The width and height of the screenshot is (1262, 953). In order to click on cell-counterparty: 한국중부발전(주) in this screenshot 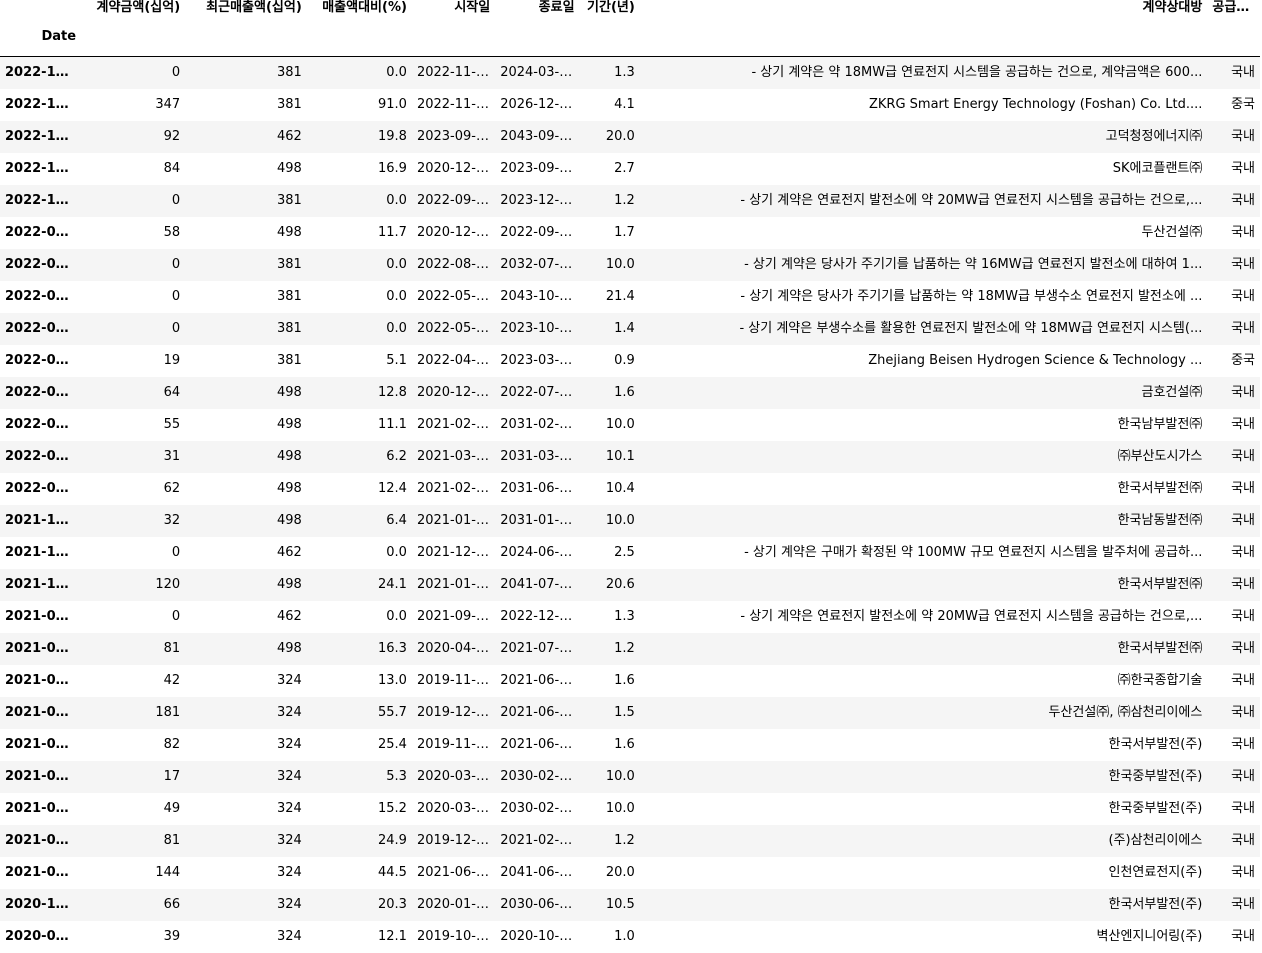, I will do `click(1155, 776)`.